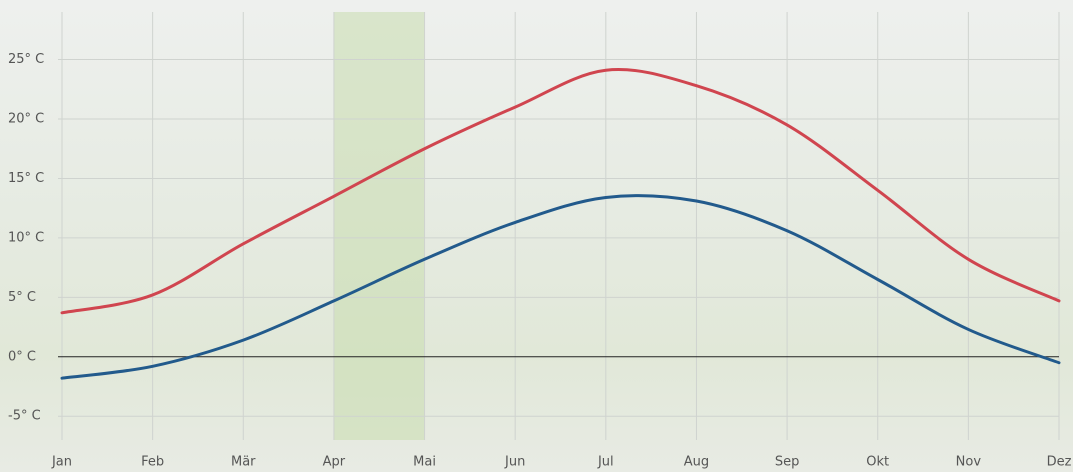 The image size is (1073, 472). Describe the element at coordinates (787, 462) in the screenshot. I see `x-tick-label: Sep` at that location.